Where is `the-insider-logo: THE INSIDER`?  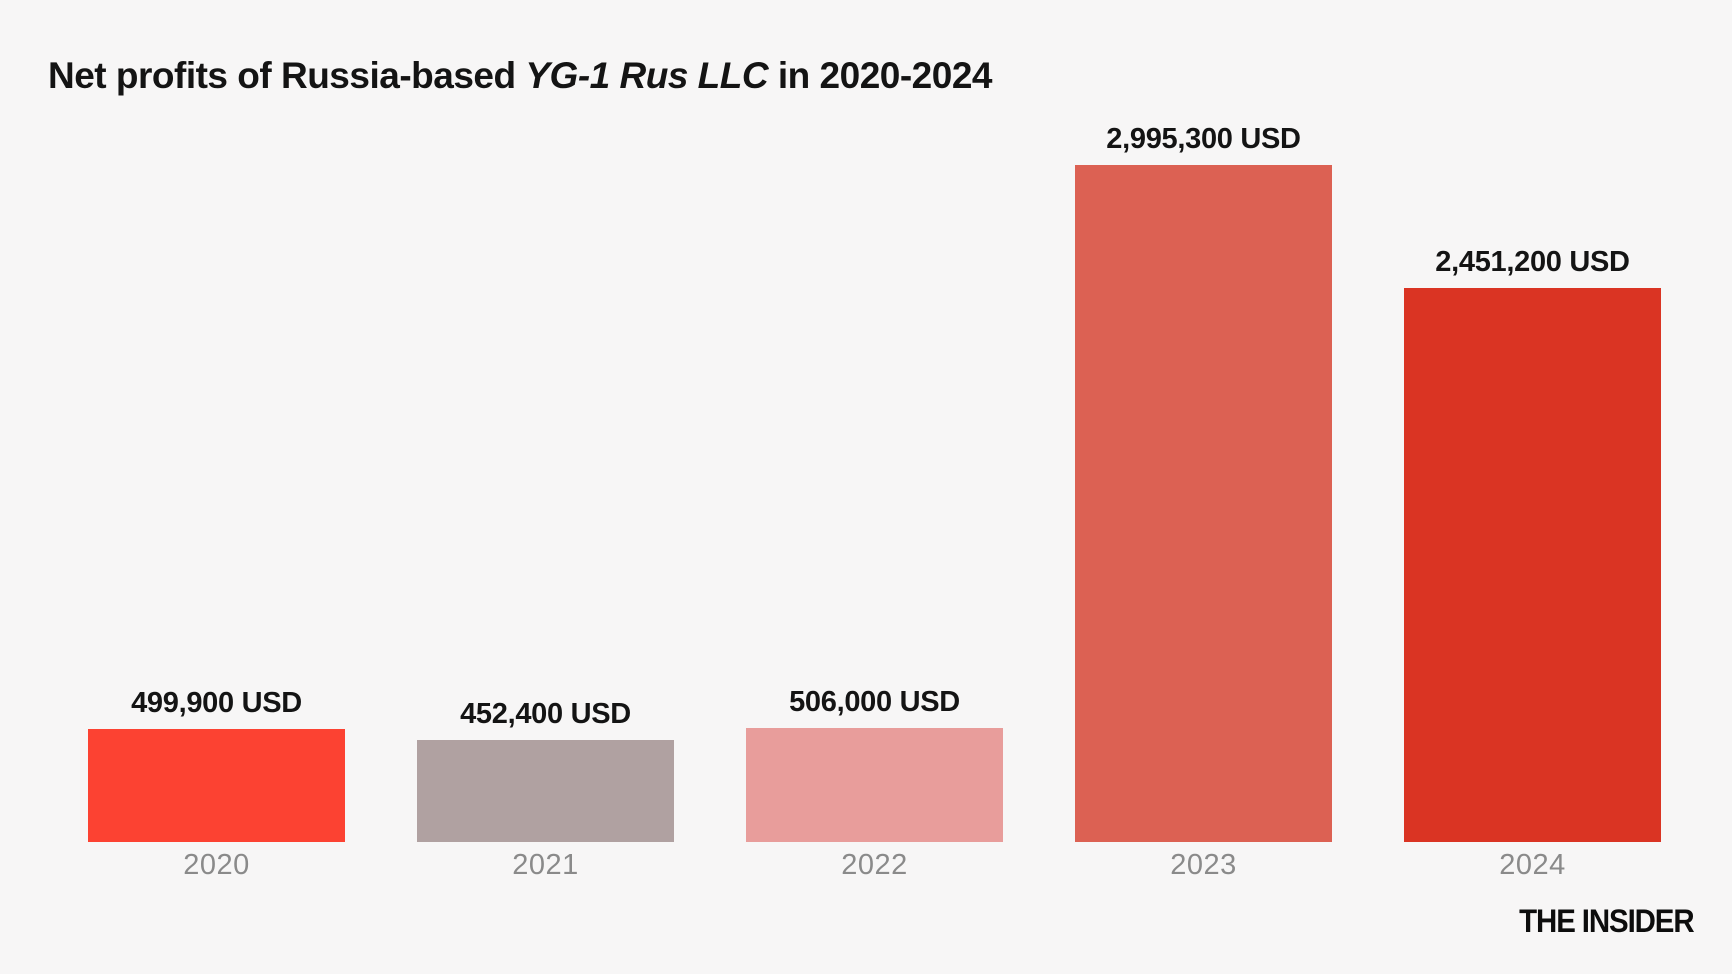
the-insider-logo: THE INSIDER is located at coordinates (1606, 921).